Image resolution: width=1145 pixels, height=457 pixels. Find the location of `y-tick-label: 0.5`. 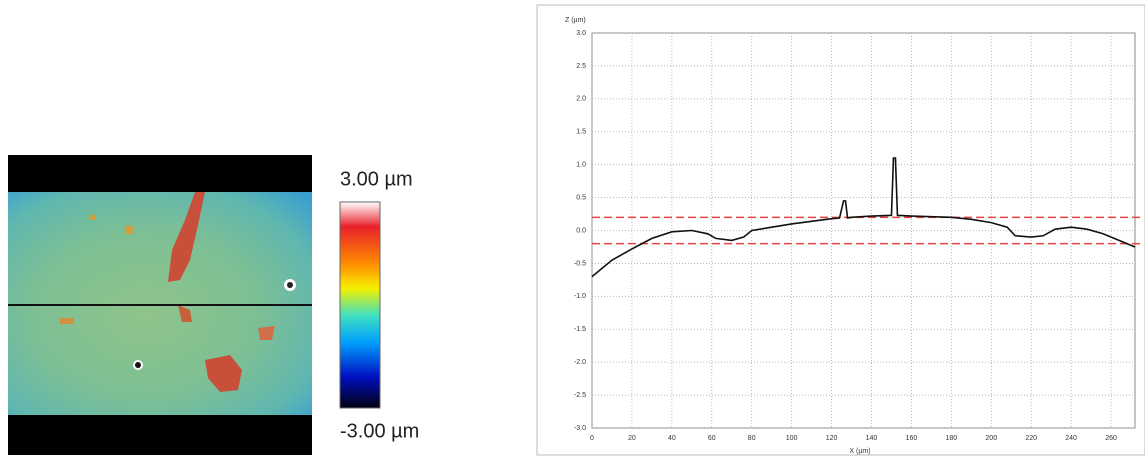

y-tick-label: 0.5 is located at coordinates (581, 197).